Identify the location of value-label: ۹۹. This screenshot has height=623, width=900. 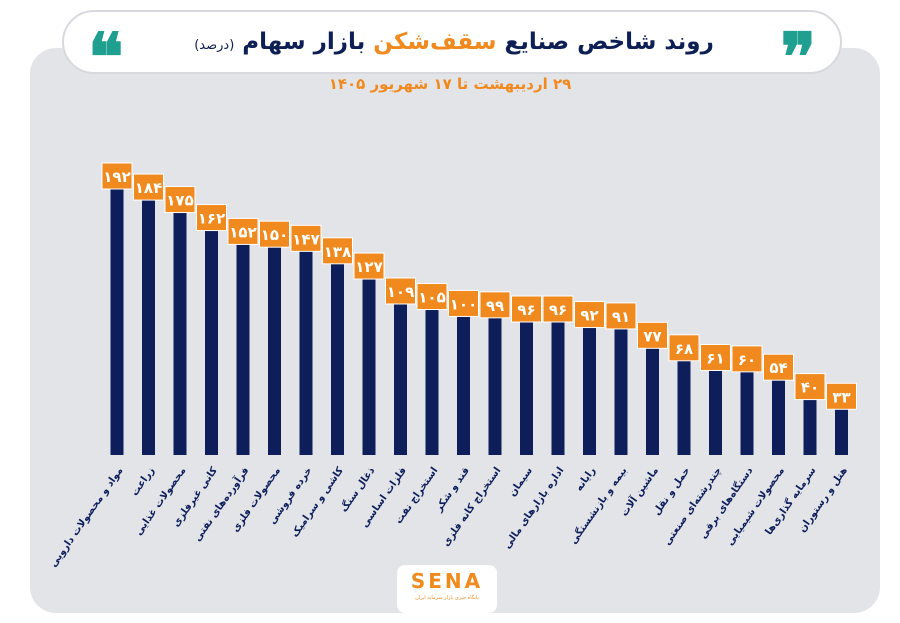
(495, 306).